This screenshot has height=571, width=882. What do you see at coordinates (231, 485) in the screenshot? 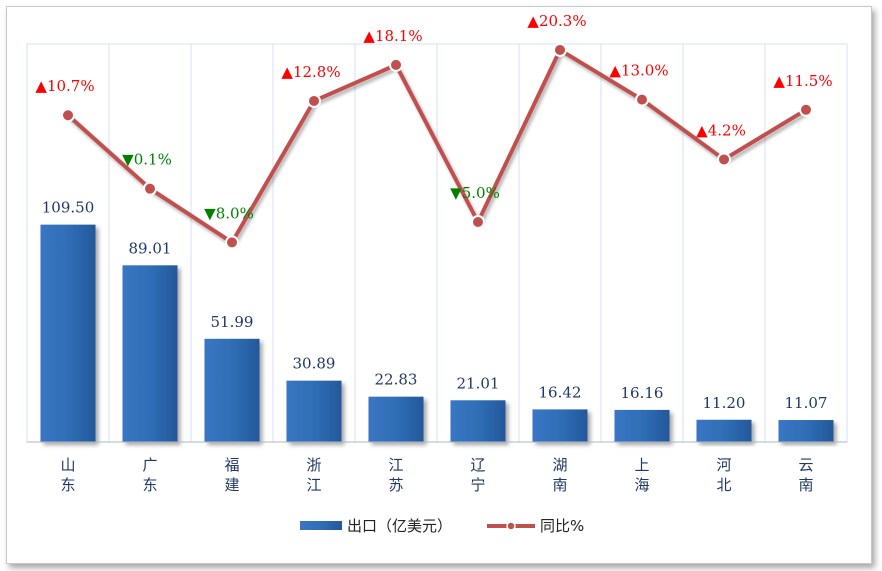
I see `category-label: 建` at bounding box center [231, 485].